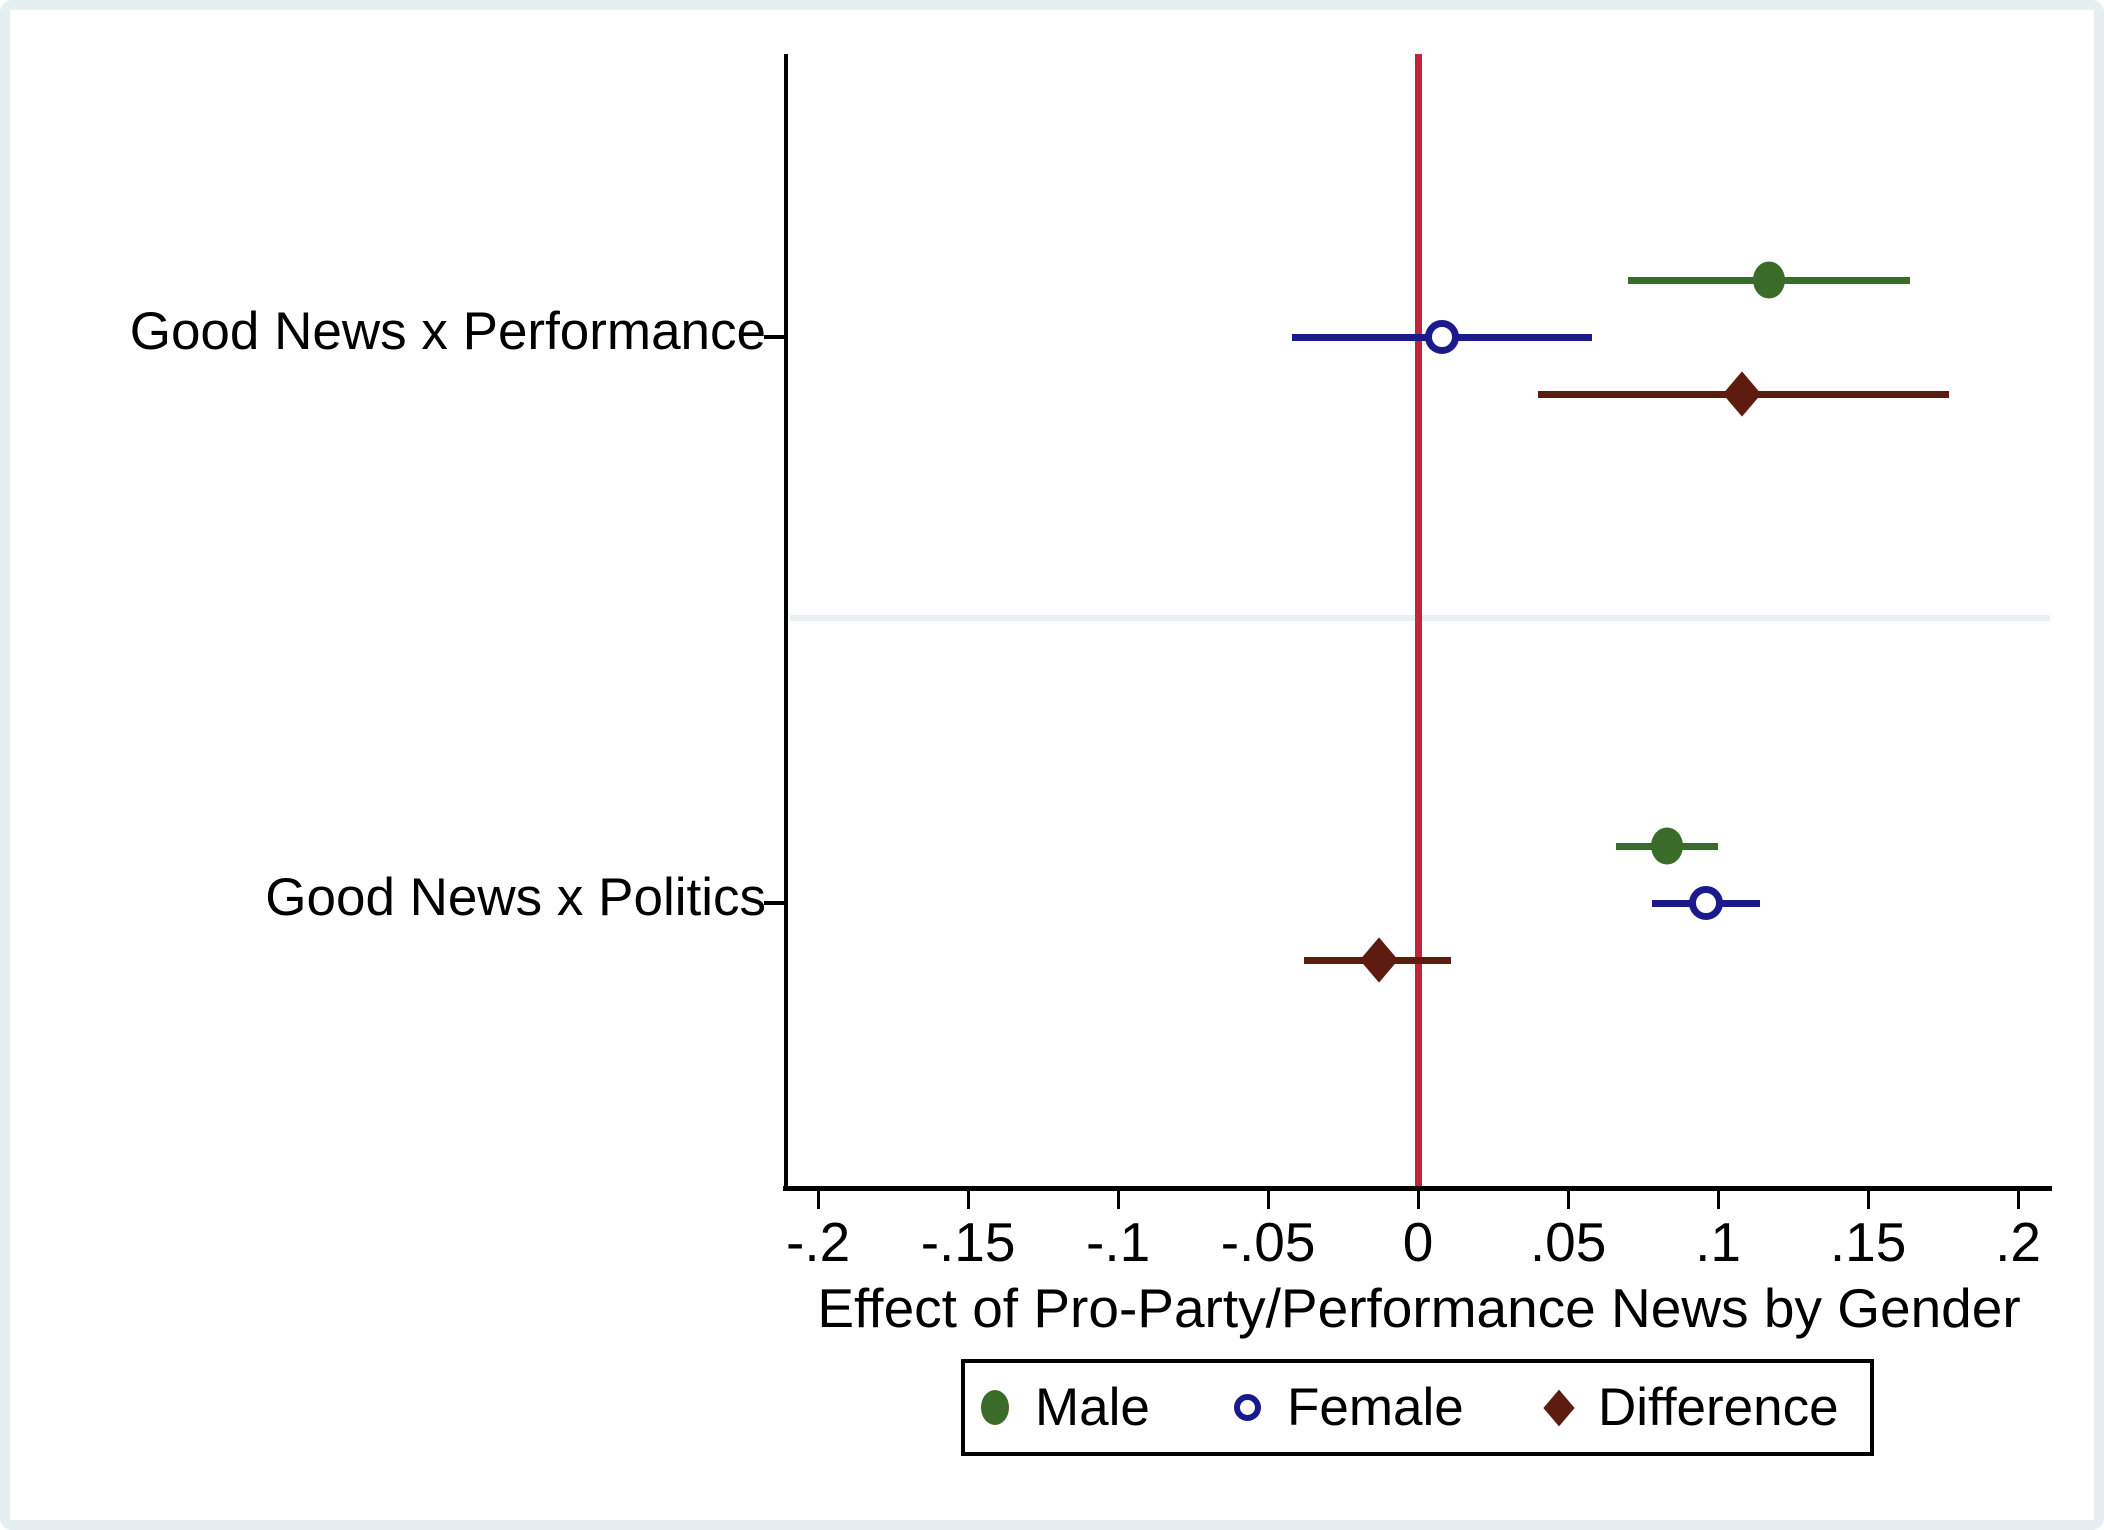  I want to click on legend-label: Female, so click(1375, 1407).